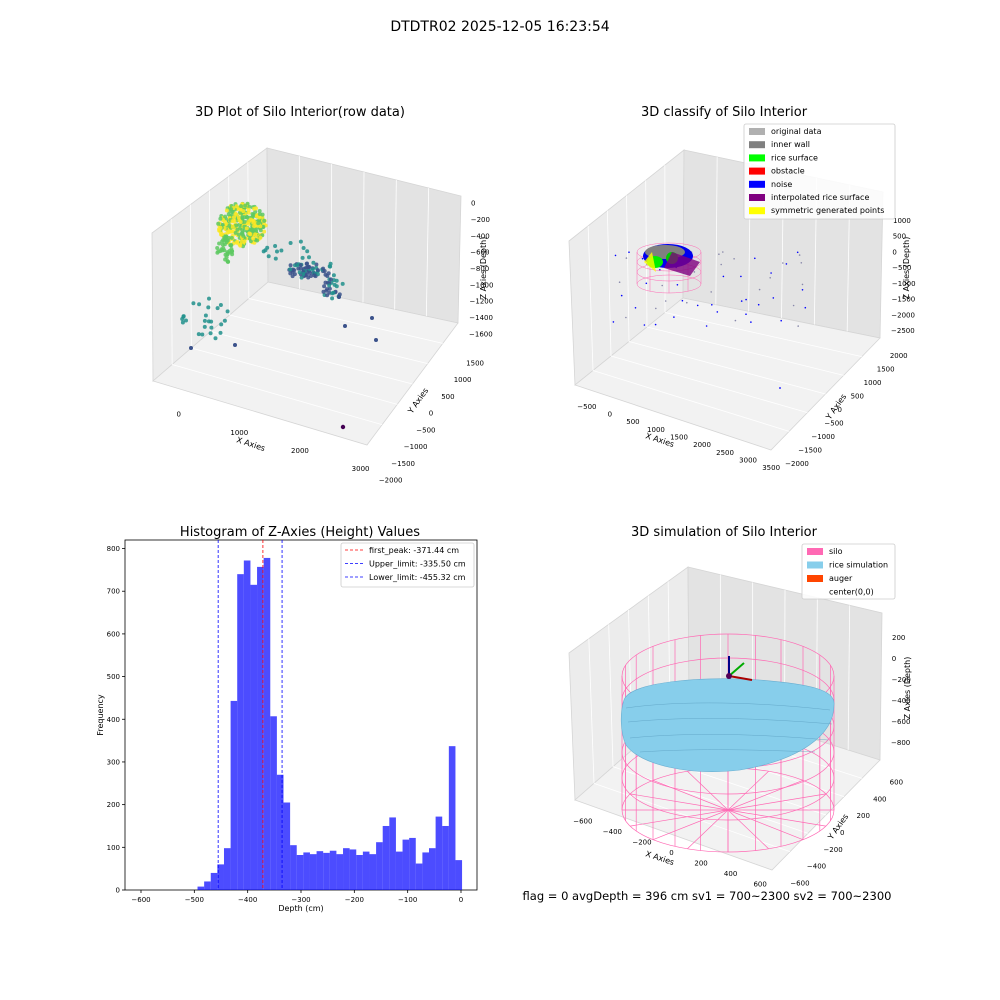  Describe the element at coordinates (898, 638) in the screenshot. I see `sim-z-tick-label: 200` at that location.